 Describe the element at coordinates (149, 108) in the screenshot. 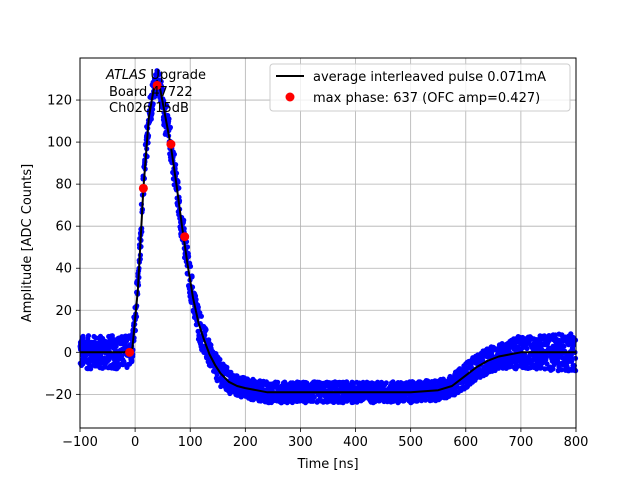

I see `annotation-line3: Ch026 15dB` at that location.